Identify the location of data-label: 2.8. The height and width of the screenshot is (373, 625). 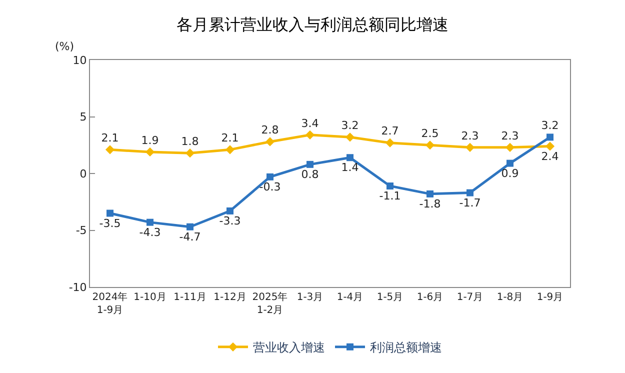
(270, 130).